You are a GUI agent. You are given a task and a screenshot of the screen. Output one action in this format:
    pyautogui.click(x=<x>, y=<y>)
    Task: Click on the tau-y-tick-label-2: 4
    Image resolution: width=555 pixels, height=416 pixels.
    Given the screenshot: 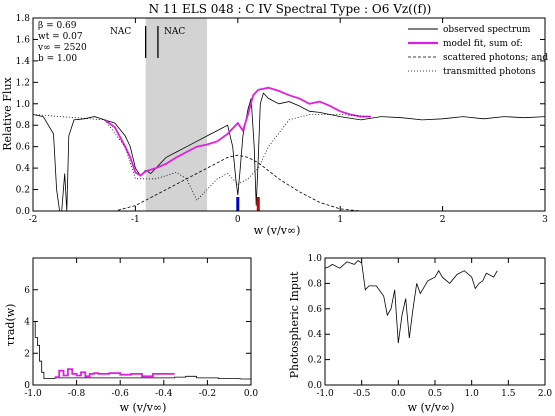 What is the action you would take?
    pyautogui.click(x=27, y=323)
    